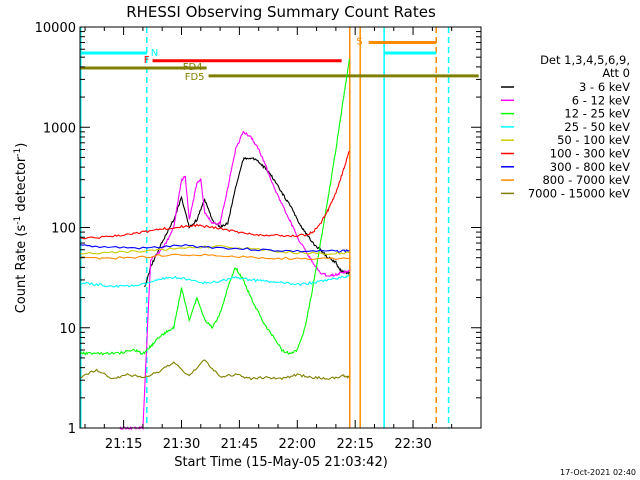 This screenshot has height=480, width=640. I want to click on x-tick-label-2: 21:45, so click(239, 444).